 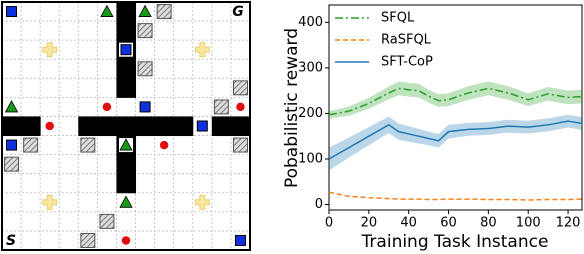 I want to click on x-tick-label: 100, so click(x=528, y=223).